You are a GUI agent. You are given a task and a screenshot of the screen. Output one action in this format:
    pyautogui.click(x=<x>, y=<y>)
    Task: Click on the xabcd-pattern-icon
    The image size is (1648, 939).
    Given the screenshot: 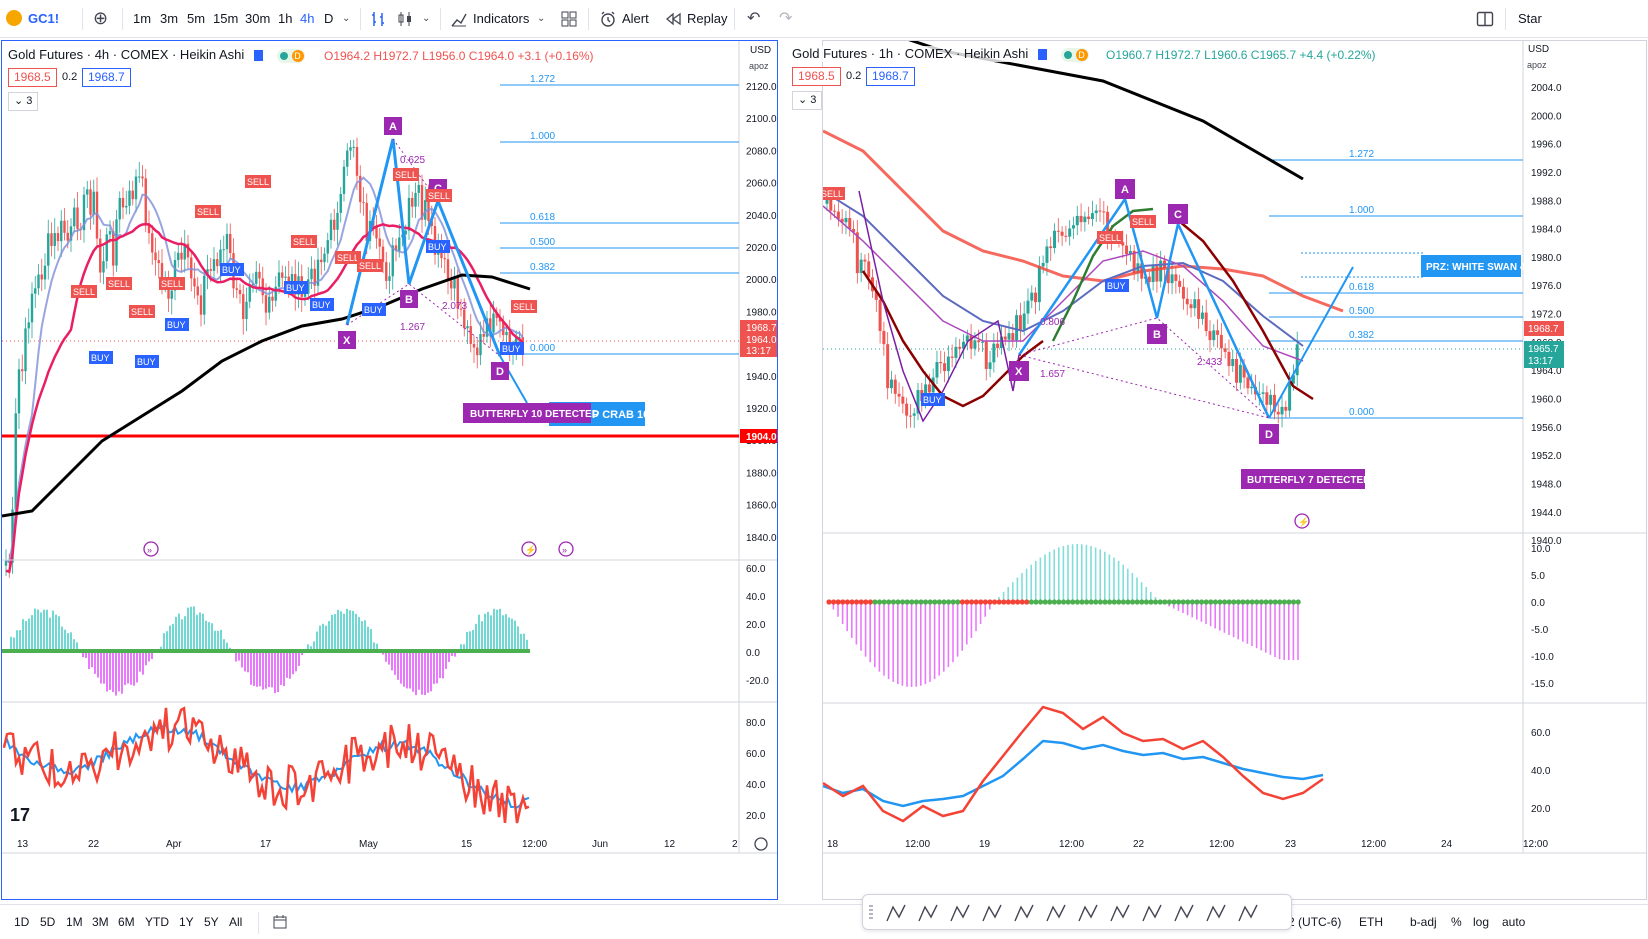 What is the action you would take?
    pyautogui.click(x=1152, y=913)
    